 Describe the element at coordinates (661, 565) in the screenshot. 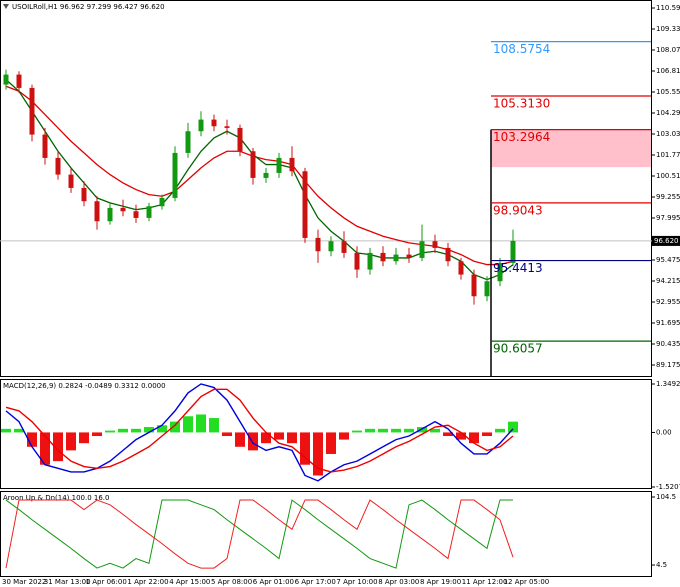

I see `y-tick-label: 4.5` at that location.